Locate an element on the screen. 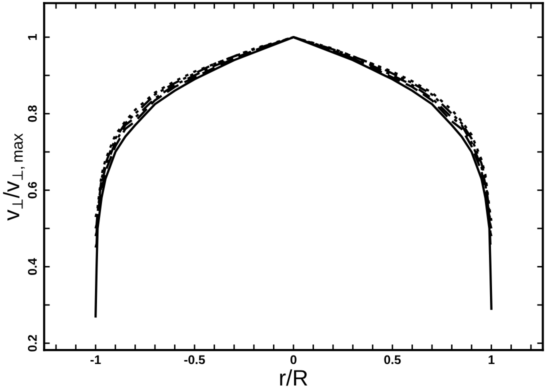  x-axis-title: r/R is located at coordinates (294, 377).